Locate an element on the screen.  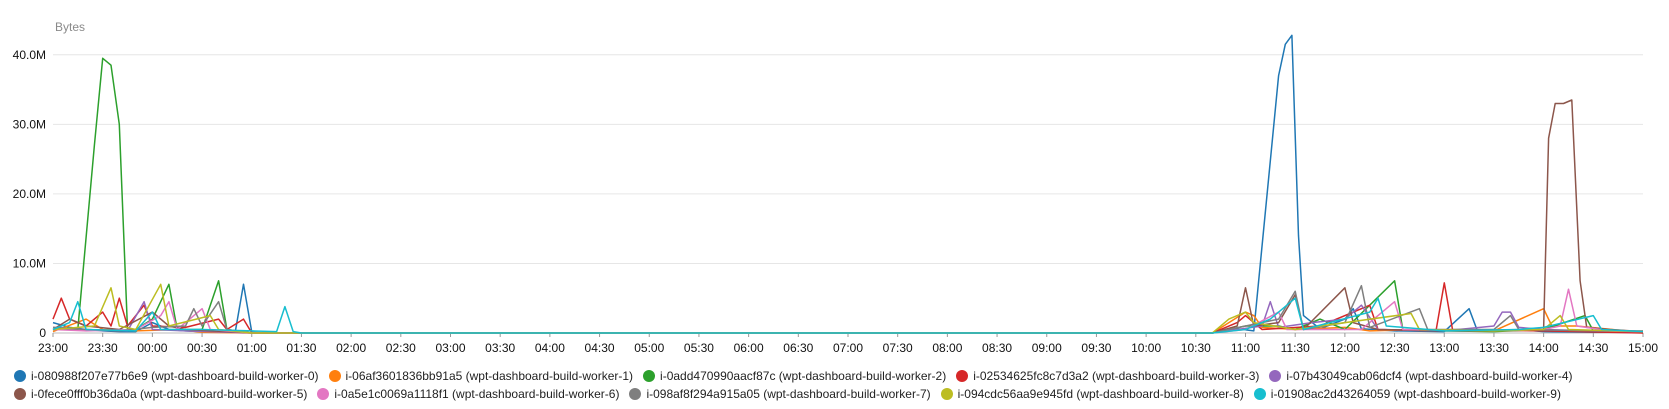
x-tick-label: 14:00 is located at coordinates (1544, 348).